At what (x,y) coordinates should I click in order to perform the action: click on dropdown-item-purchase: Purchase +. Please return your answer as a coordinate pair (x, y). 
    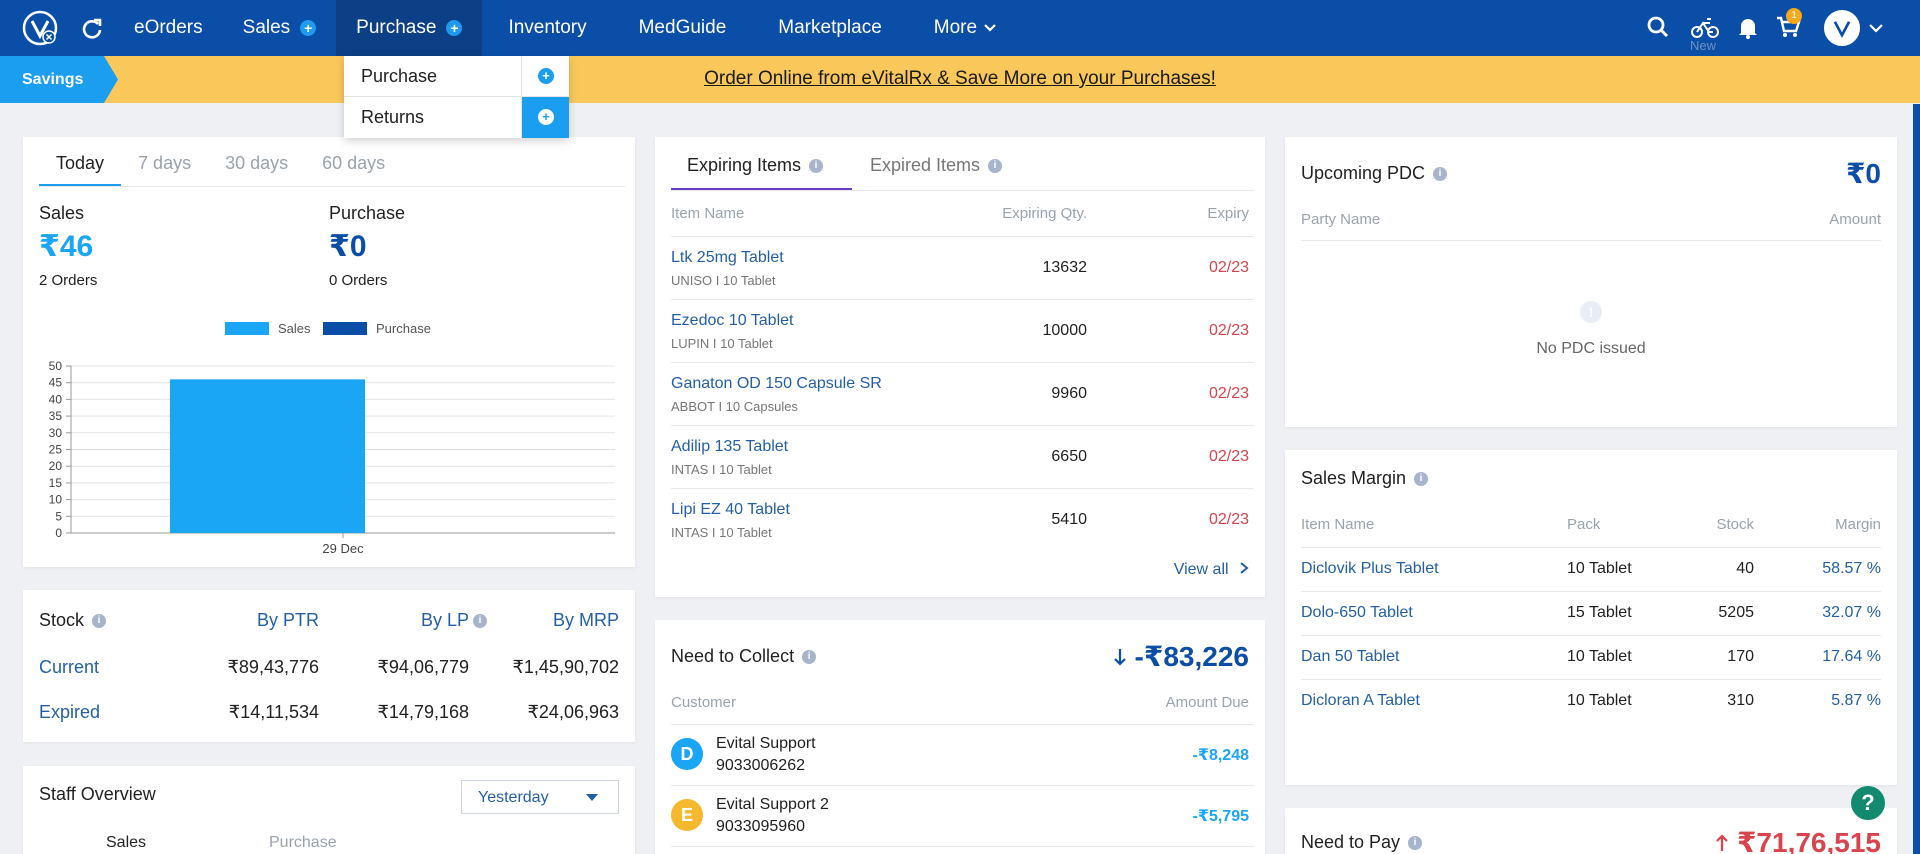
    Looking at the image, I should click on (456, 76).